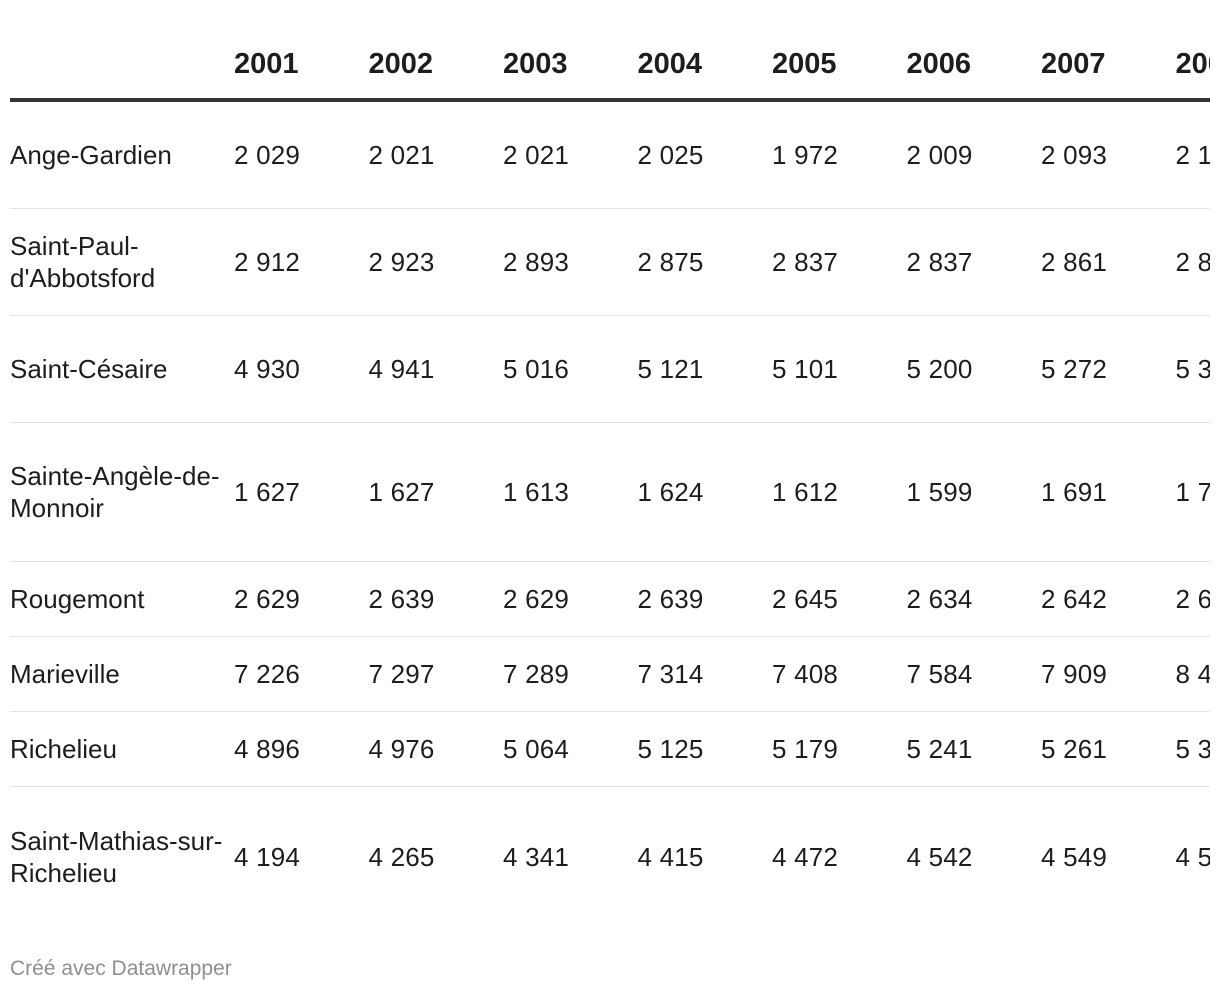  I want to click on table-cell: 2 025, so click(704, 154).